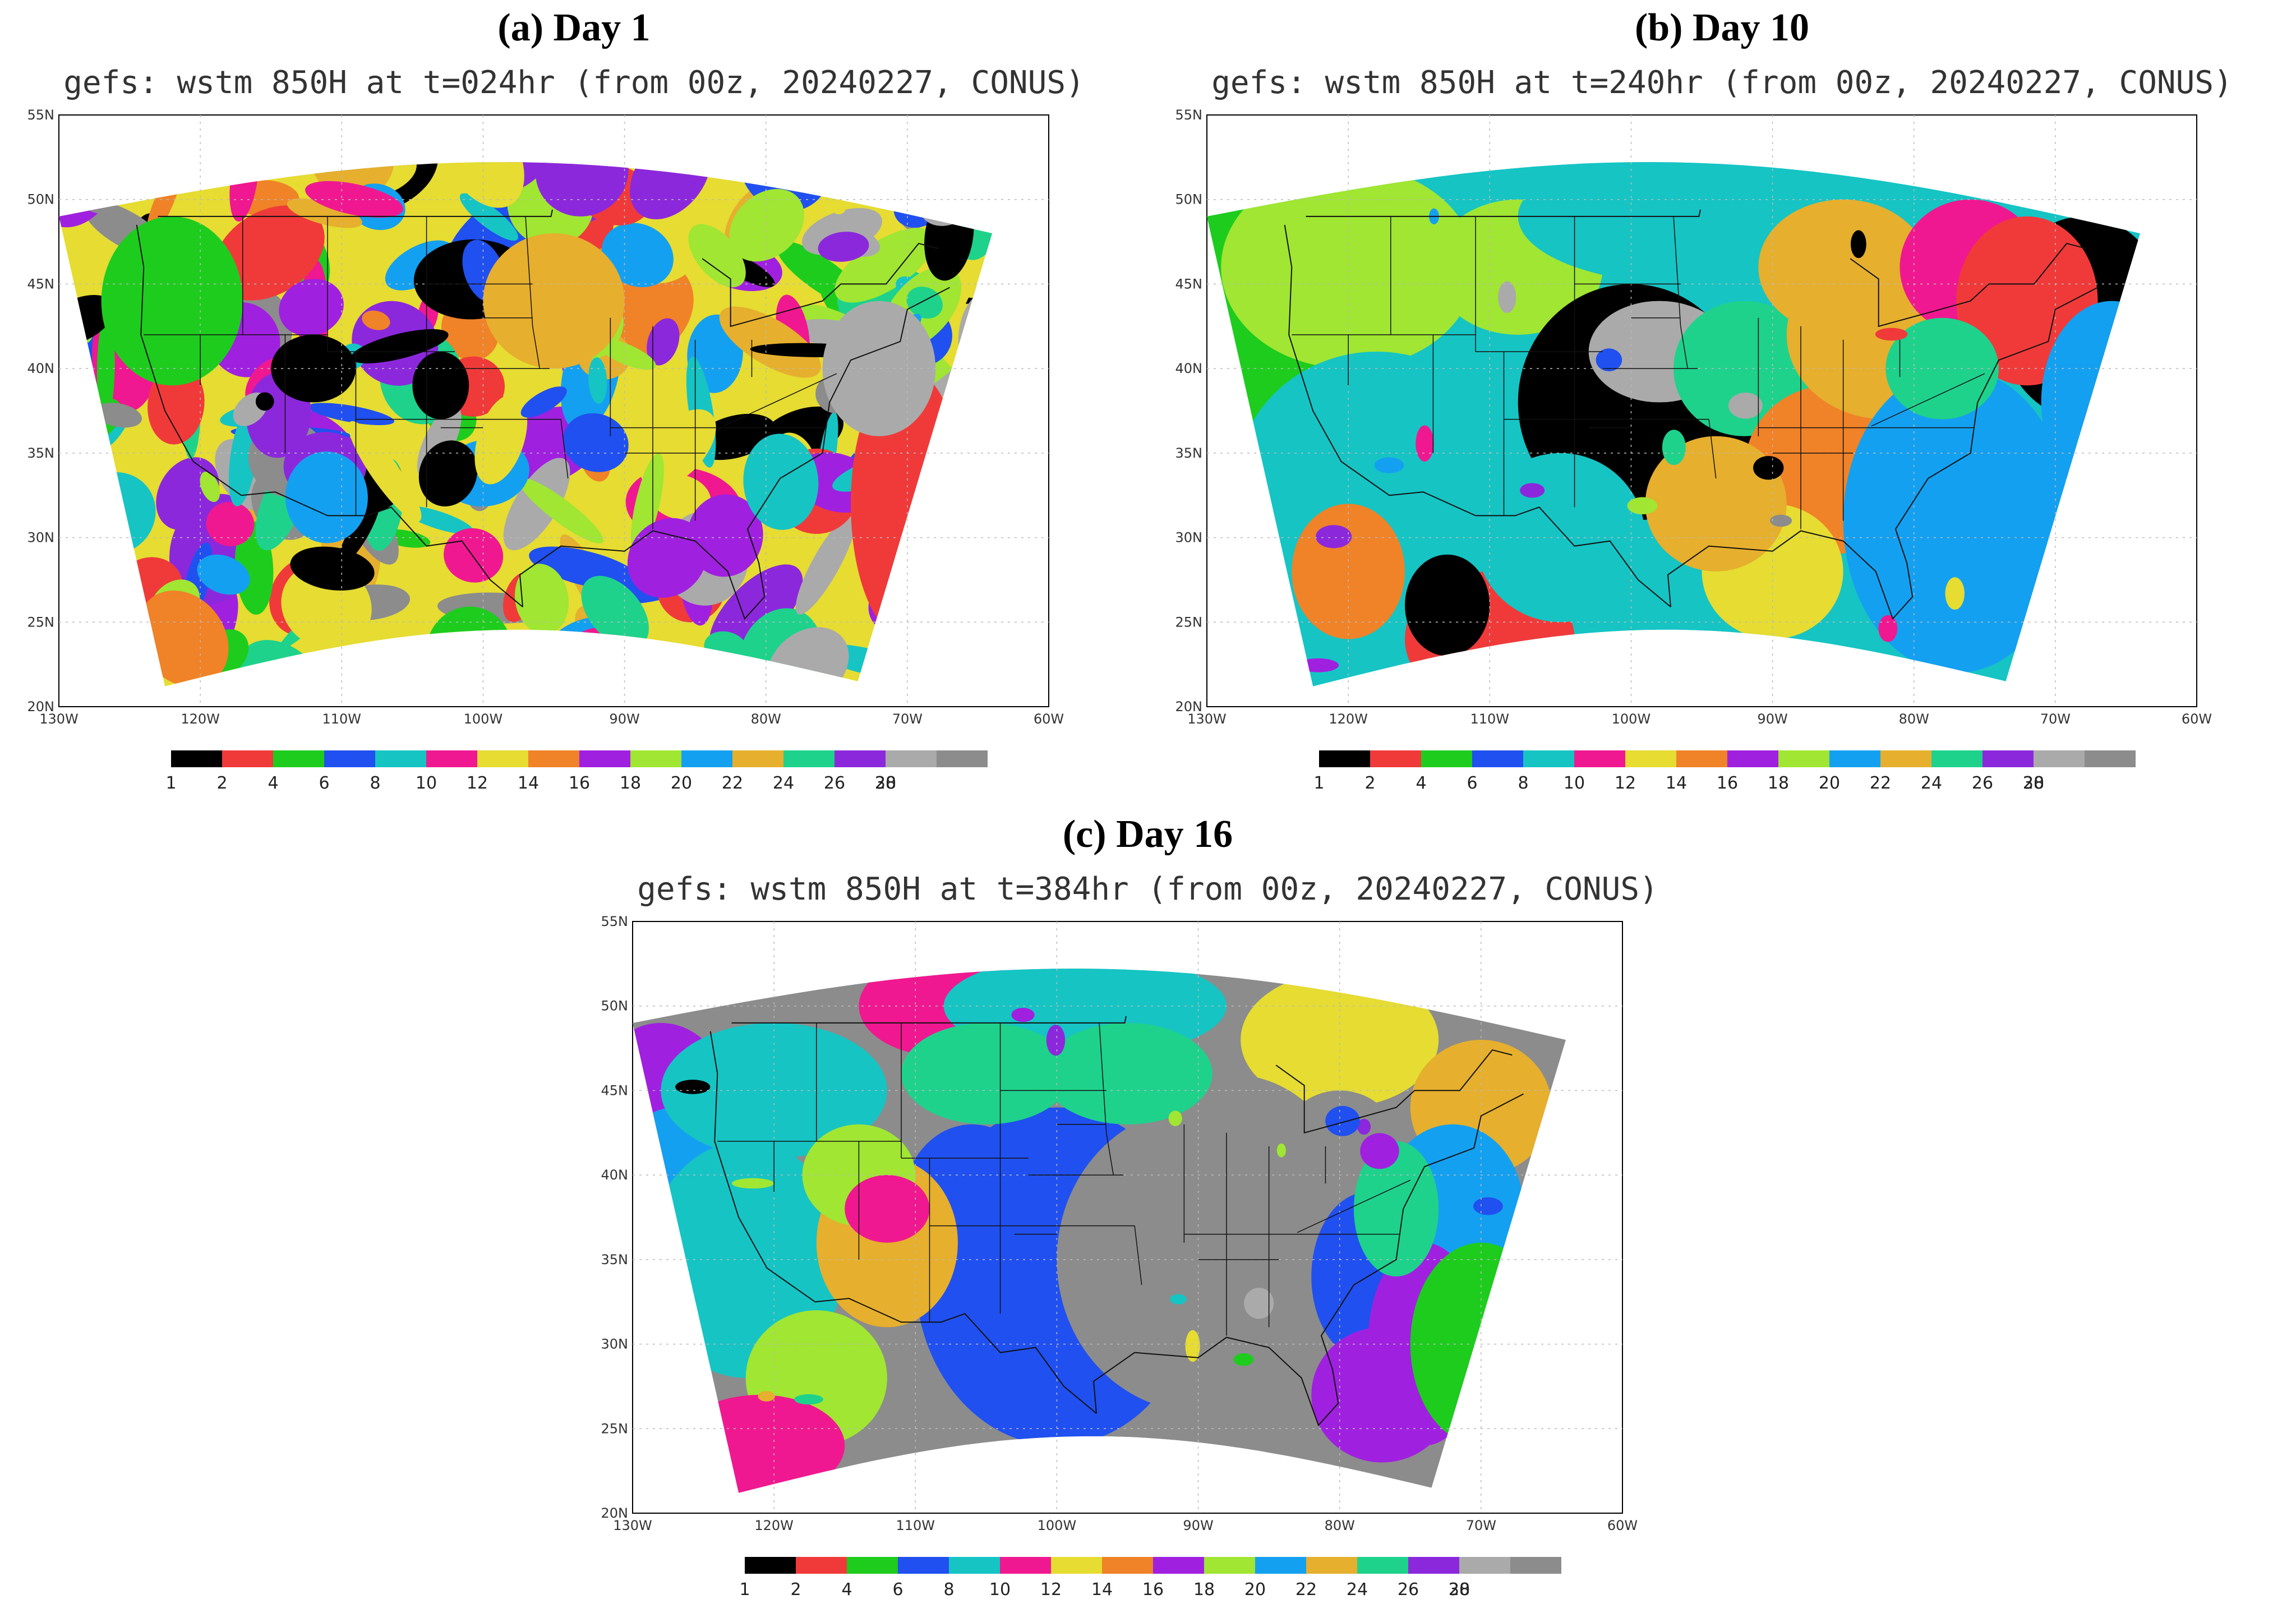  What do you see at coordinates (1523, 783) in the screenshot?
I see `colorbar-label: 8` at bounding box center [1523, 783].